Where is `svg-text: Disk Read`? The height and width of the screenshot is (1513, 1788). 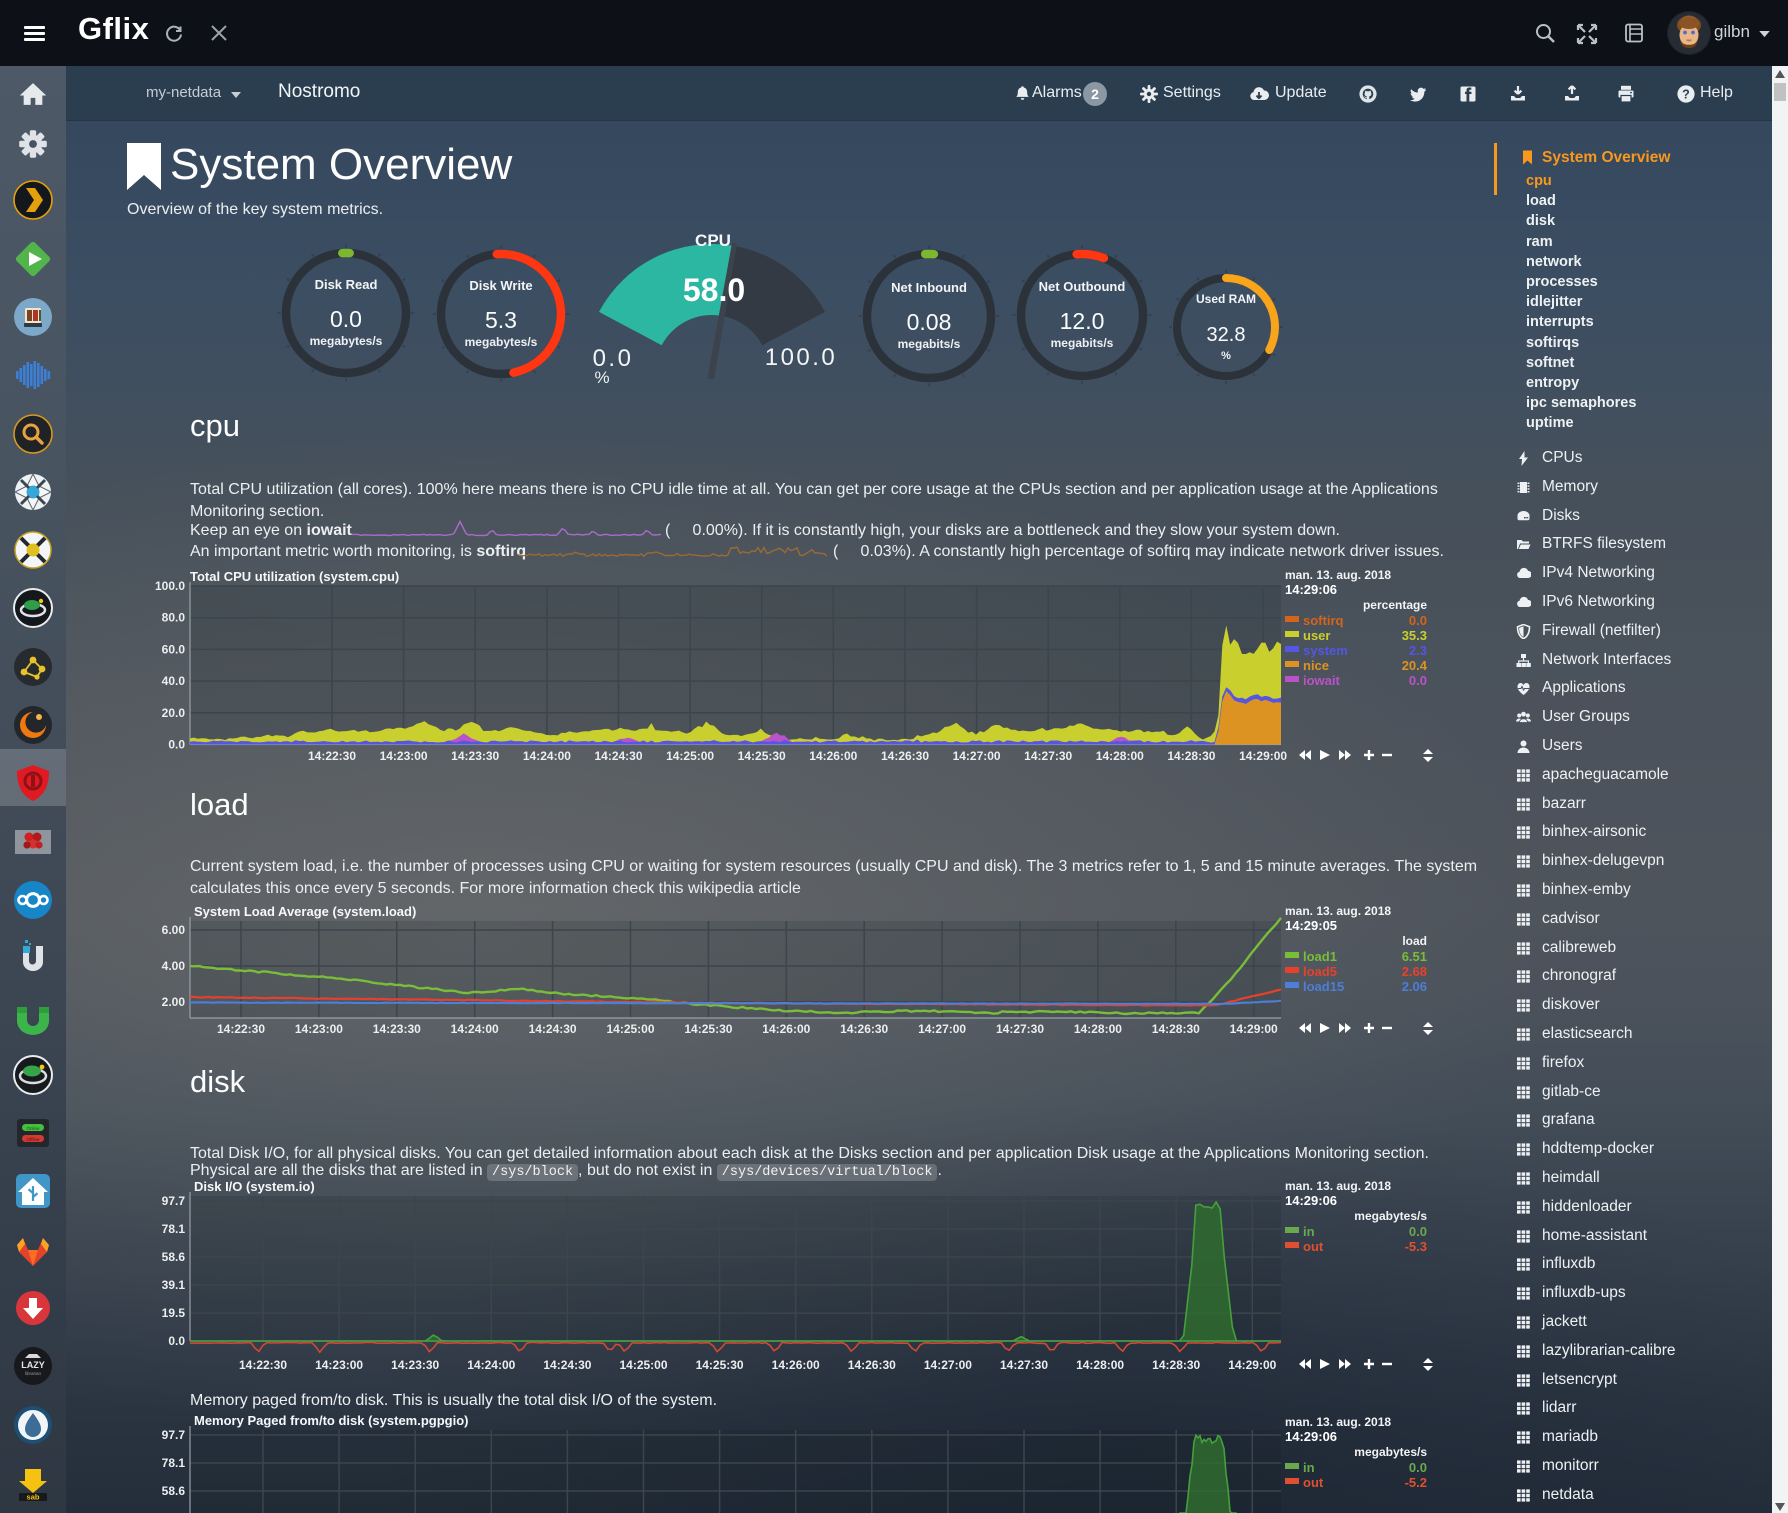
svg-text: Disk Read is located at coordinates (346, 284).